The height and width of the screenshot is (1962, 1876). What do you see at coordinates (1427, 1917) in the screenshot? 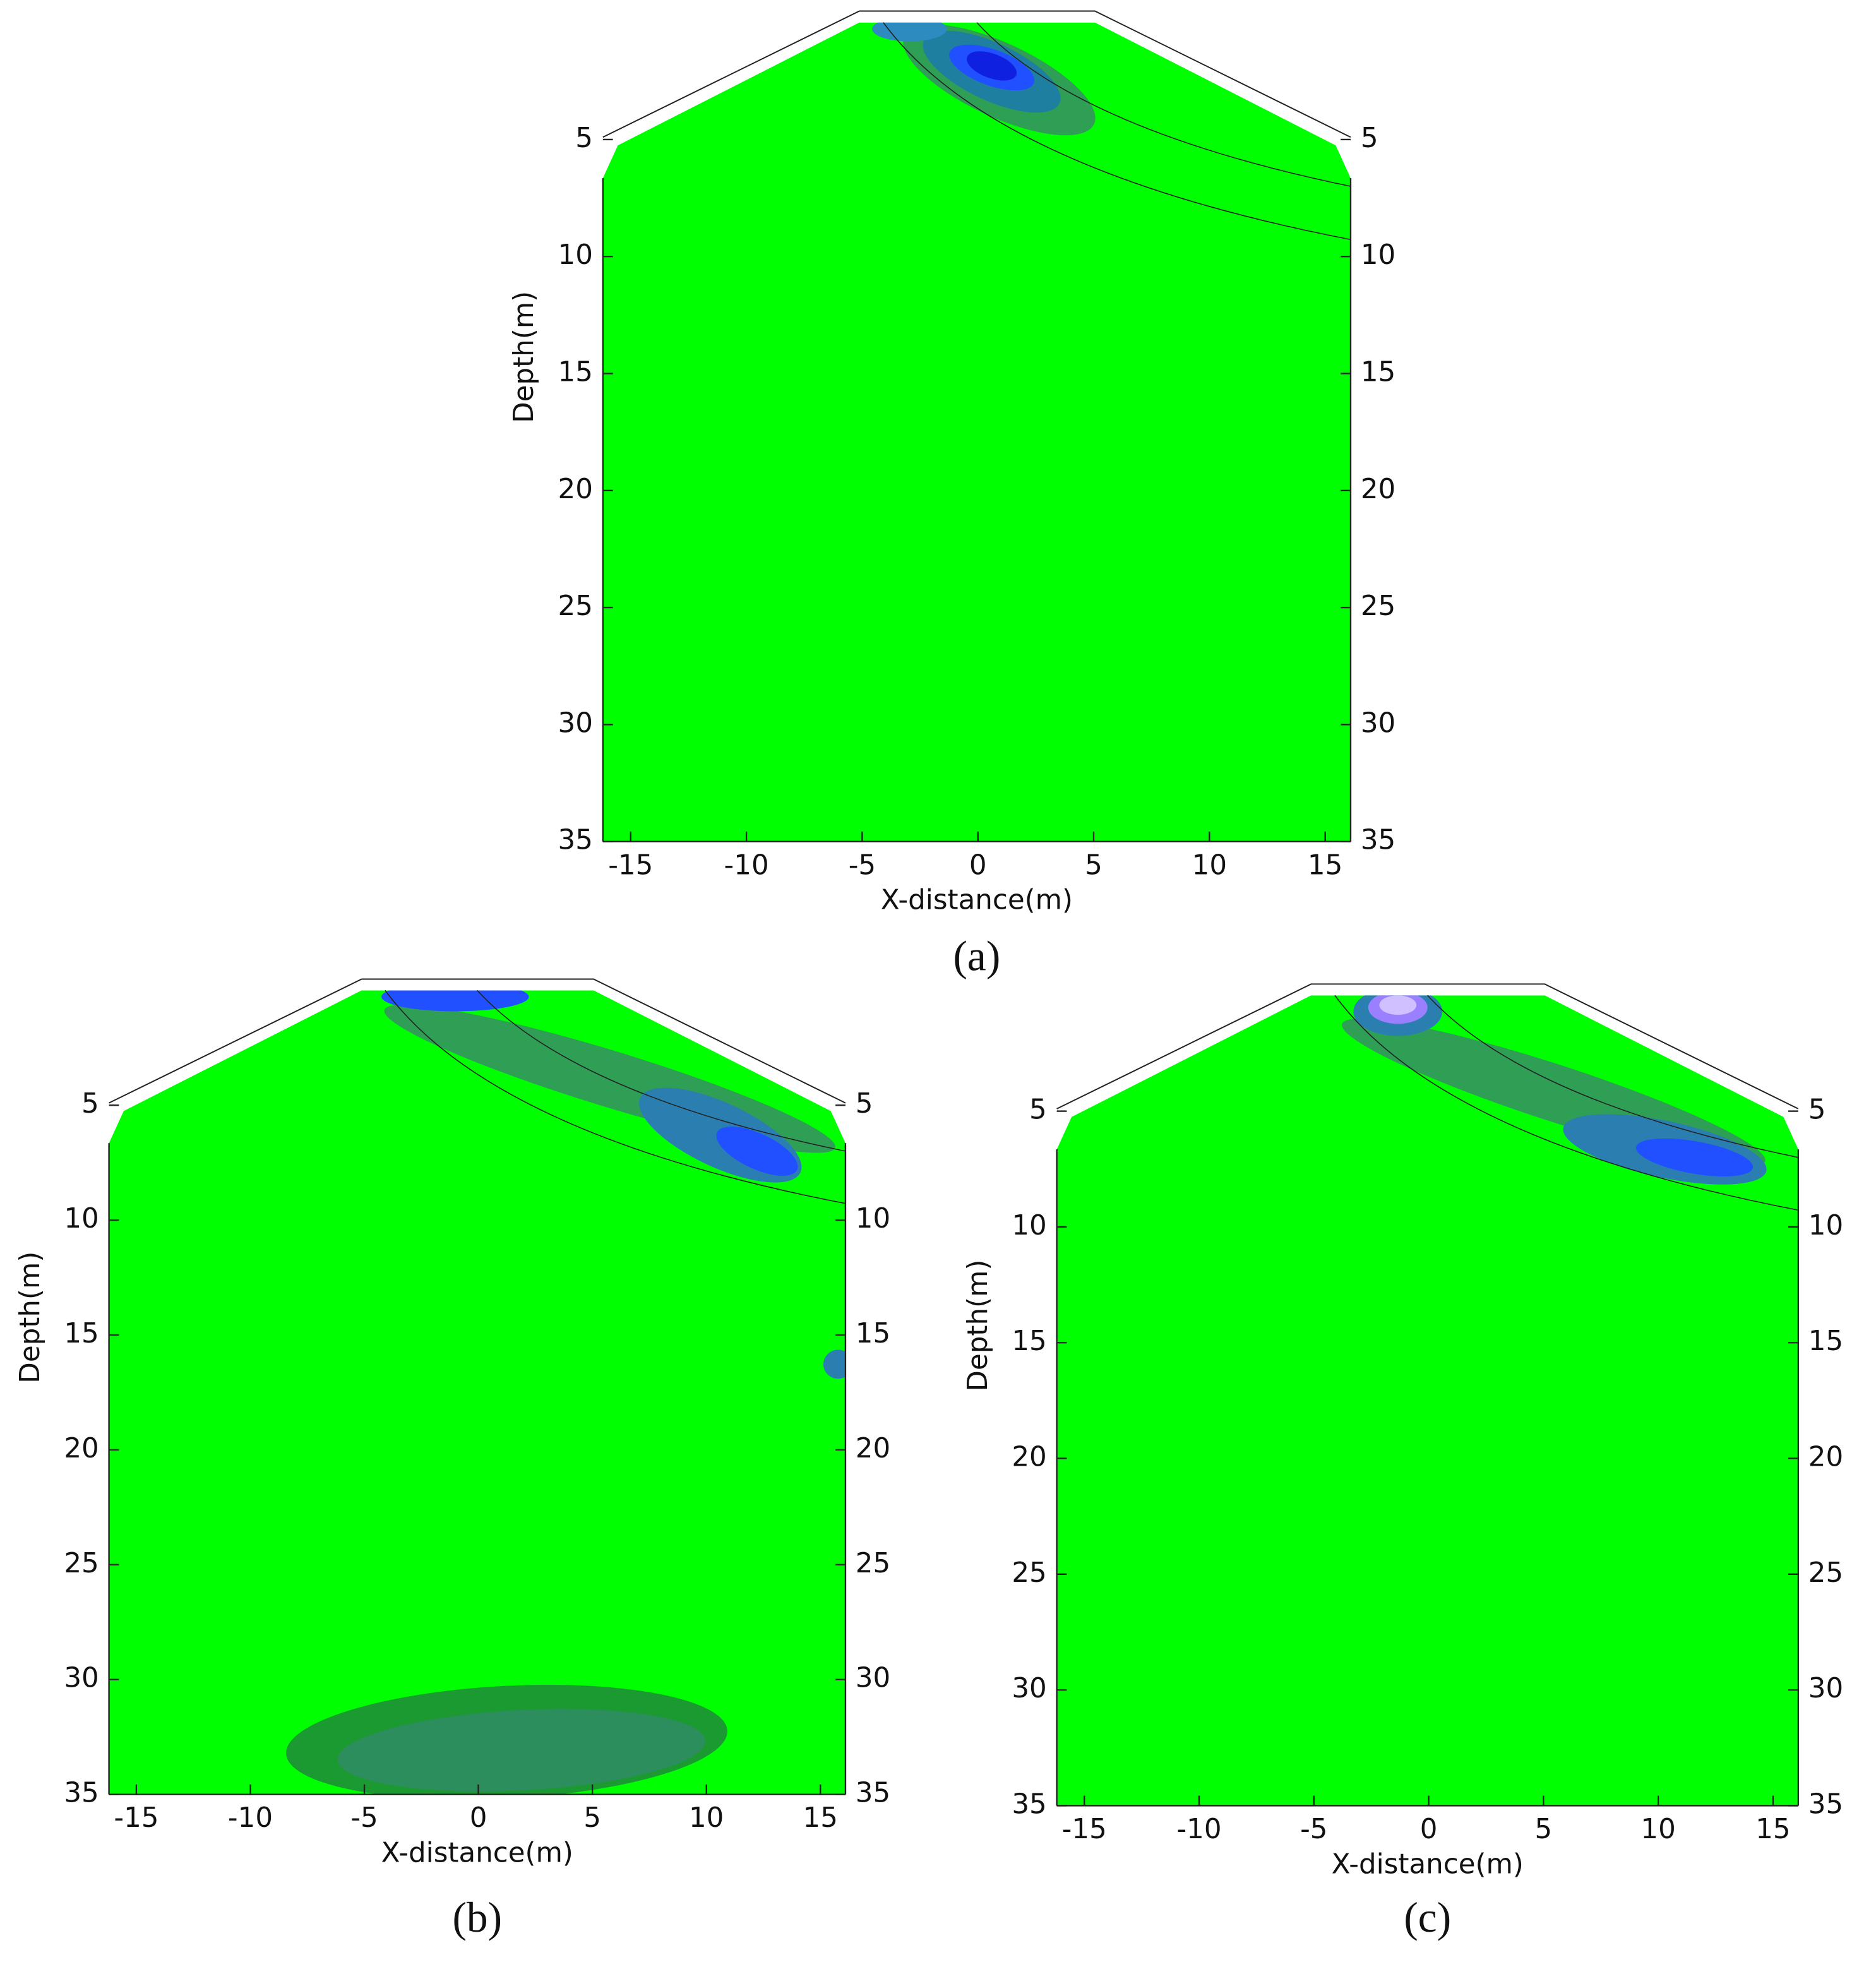
I see `panel-label: (c)` at bounding box center [1427, 1917].